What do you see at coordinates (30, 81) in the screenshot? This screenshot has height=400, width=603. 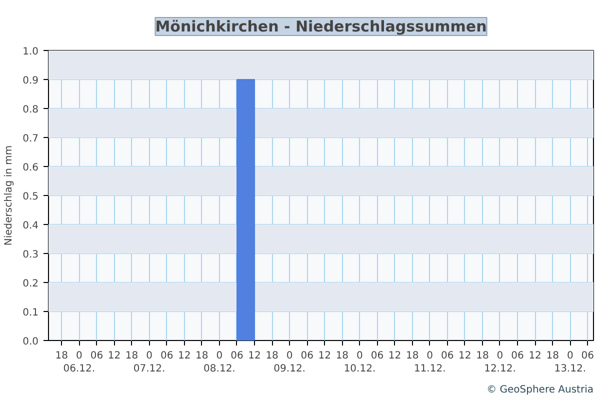 I see `y-tick-label: 0.9` at bounding box center [30, 81].